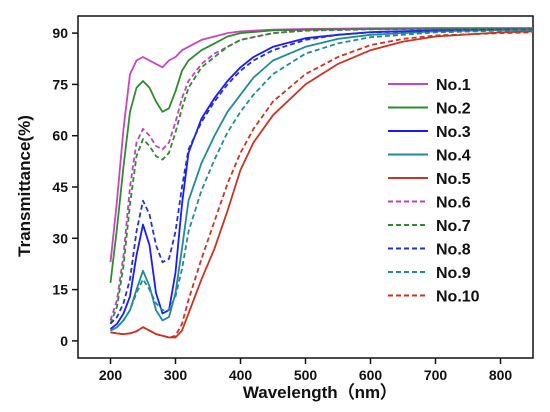 Image resolution: width=550 pixels, height=412 pixels. Describe the element at coordinates (501, 375) in the screenshot. I see `x-tick-label: 800` at that location.